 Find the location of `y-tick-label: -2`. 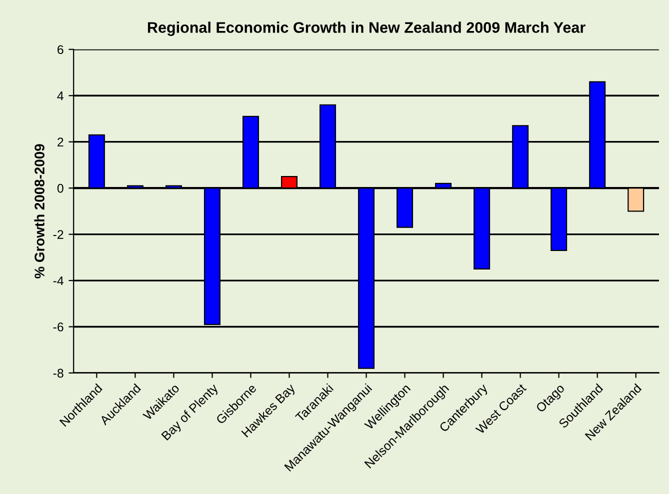

y-tick-label: -2 is located at coordinates (58, 234).